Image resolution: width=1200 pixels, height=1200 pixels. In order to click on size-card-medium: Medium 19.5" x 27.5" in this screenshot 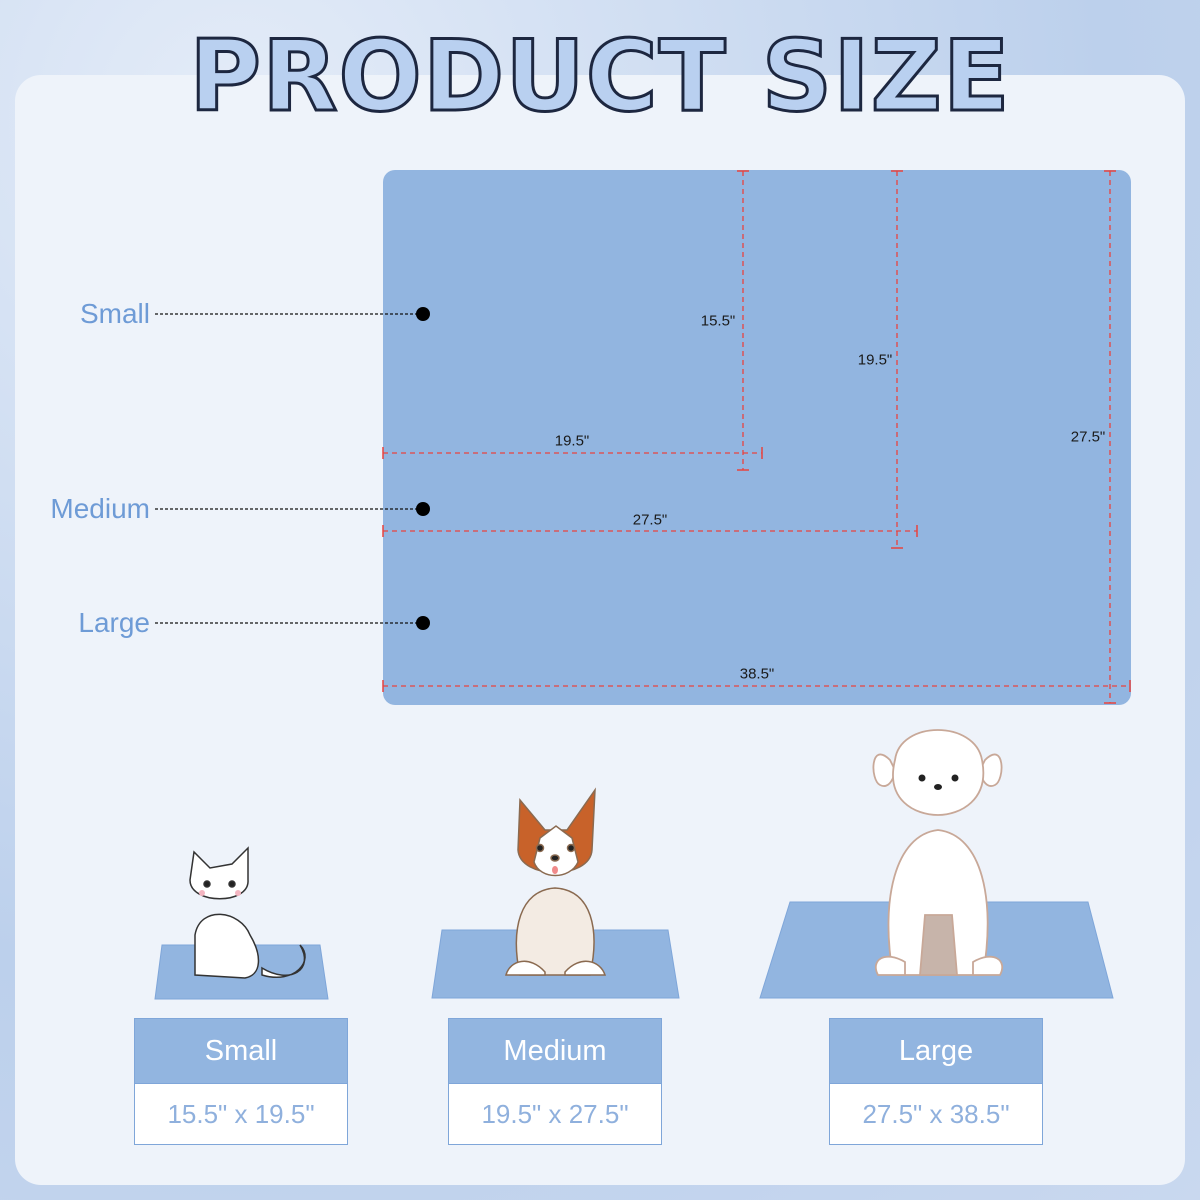, I will do `click(555, 1081)`.